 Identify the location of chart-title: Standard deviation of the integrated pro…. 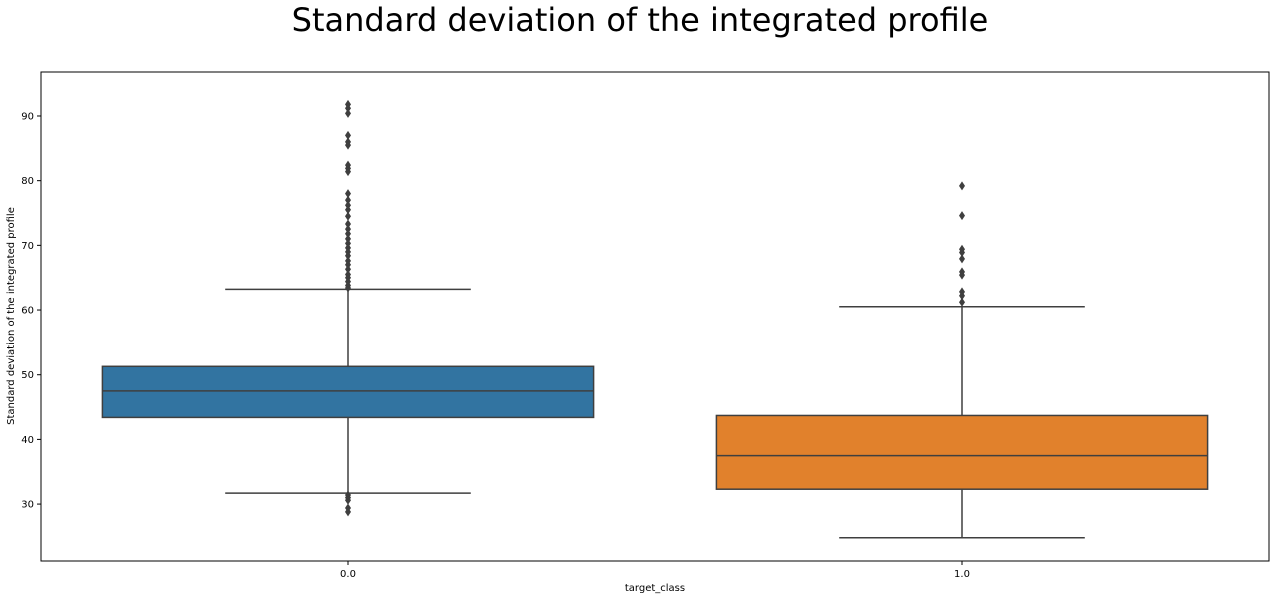
(640, 20).